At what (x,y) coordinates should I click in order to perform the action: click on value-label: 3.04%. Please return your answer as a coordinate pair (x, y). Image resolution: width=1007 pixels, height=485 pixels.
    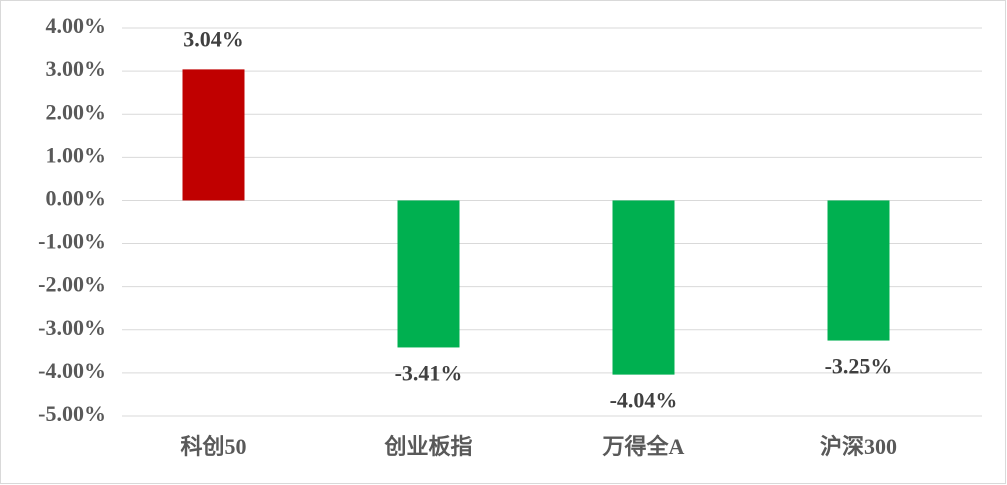
    Looking at the image, I should click on (213, 38).